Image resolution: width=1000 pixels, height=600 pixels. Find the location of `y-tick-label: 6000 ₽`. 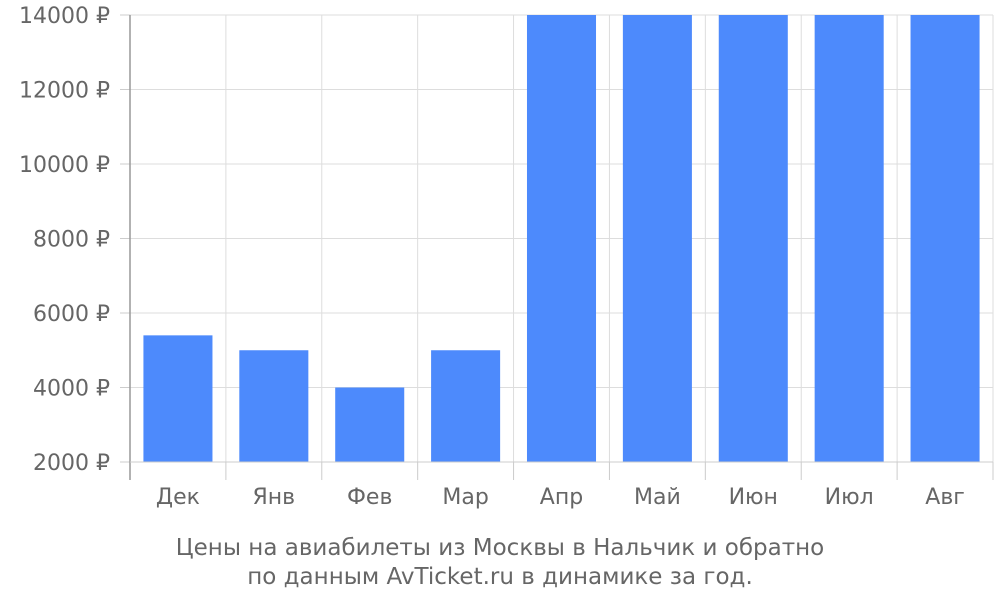

y-tick-label: 6000 ₽ is located at coordinates (71, 314).